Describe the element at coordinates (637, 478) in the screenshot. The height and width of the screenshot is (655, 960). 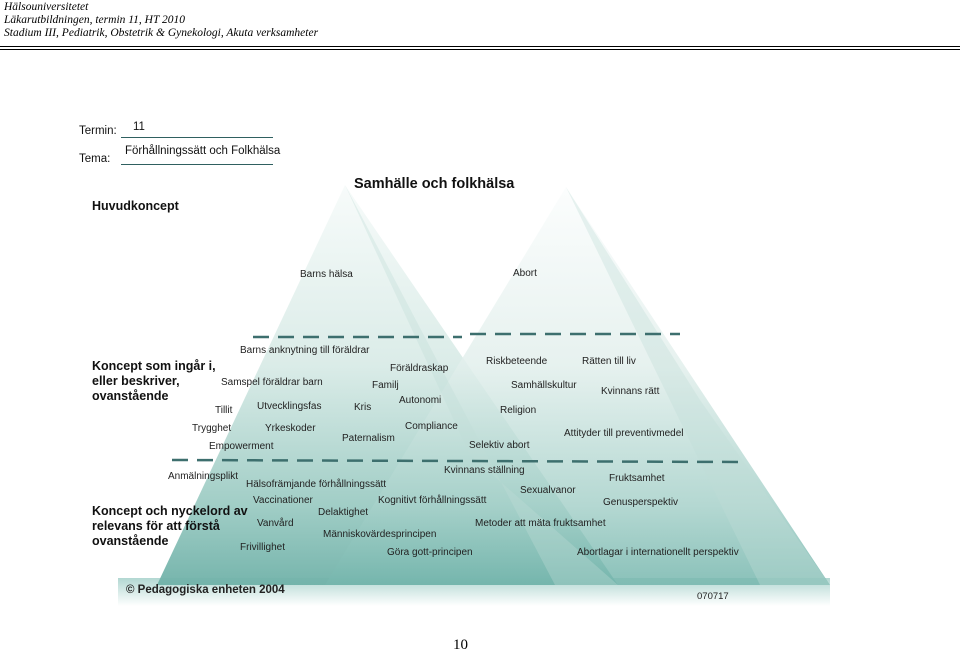
I see `keyword: Fruktsamhet` at that location.